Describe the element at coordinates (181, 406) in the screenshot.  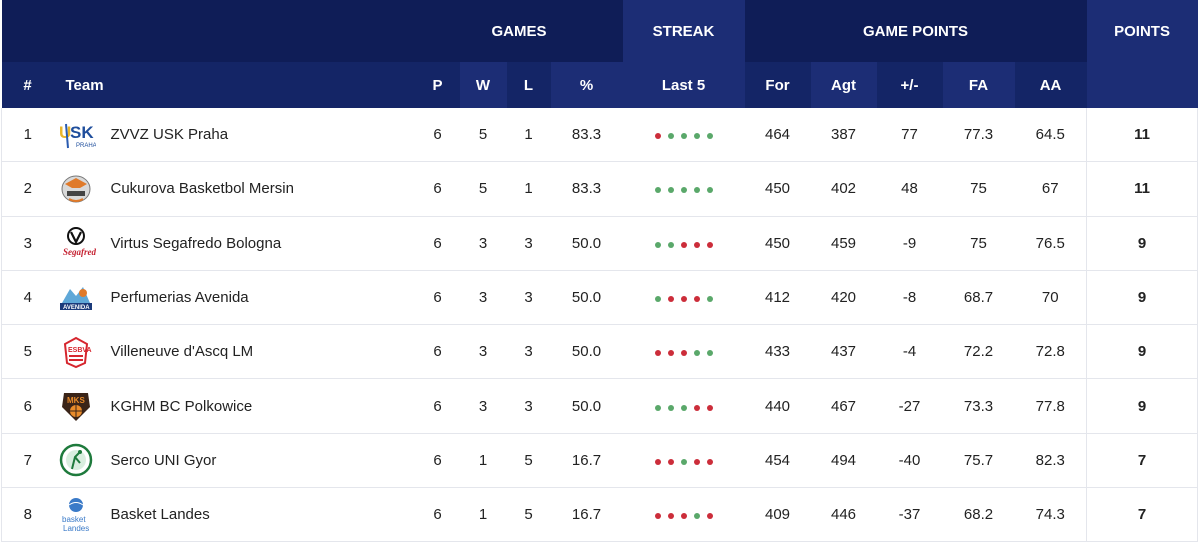
I see `team-name: KGHM BC Polkowice` at that location.